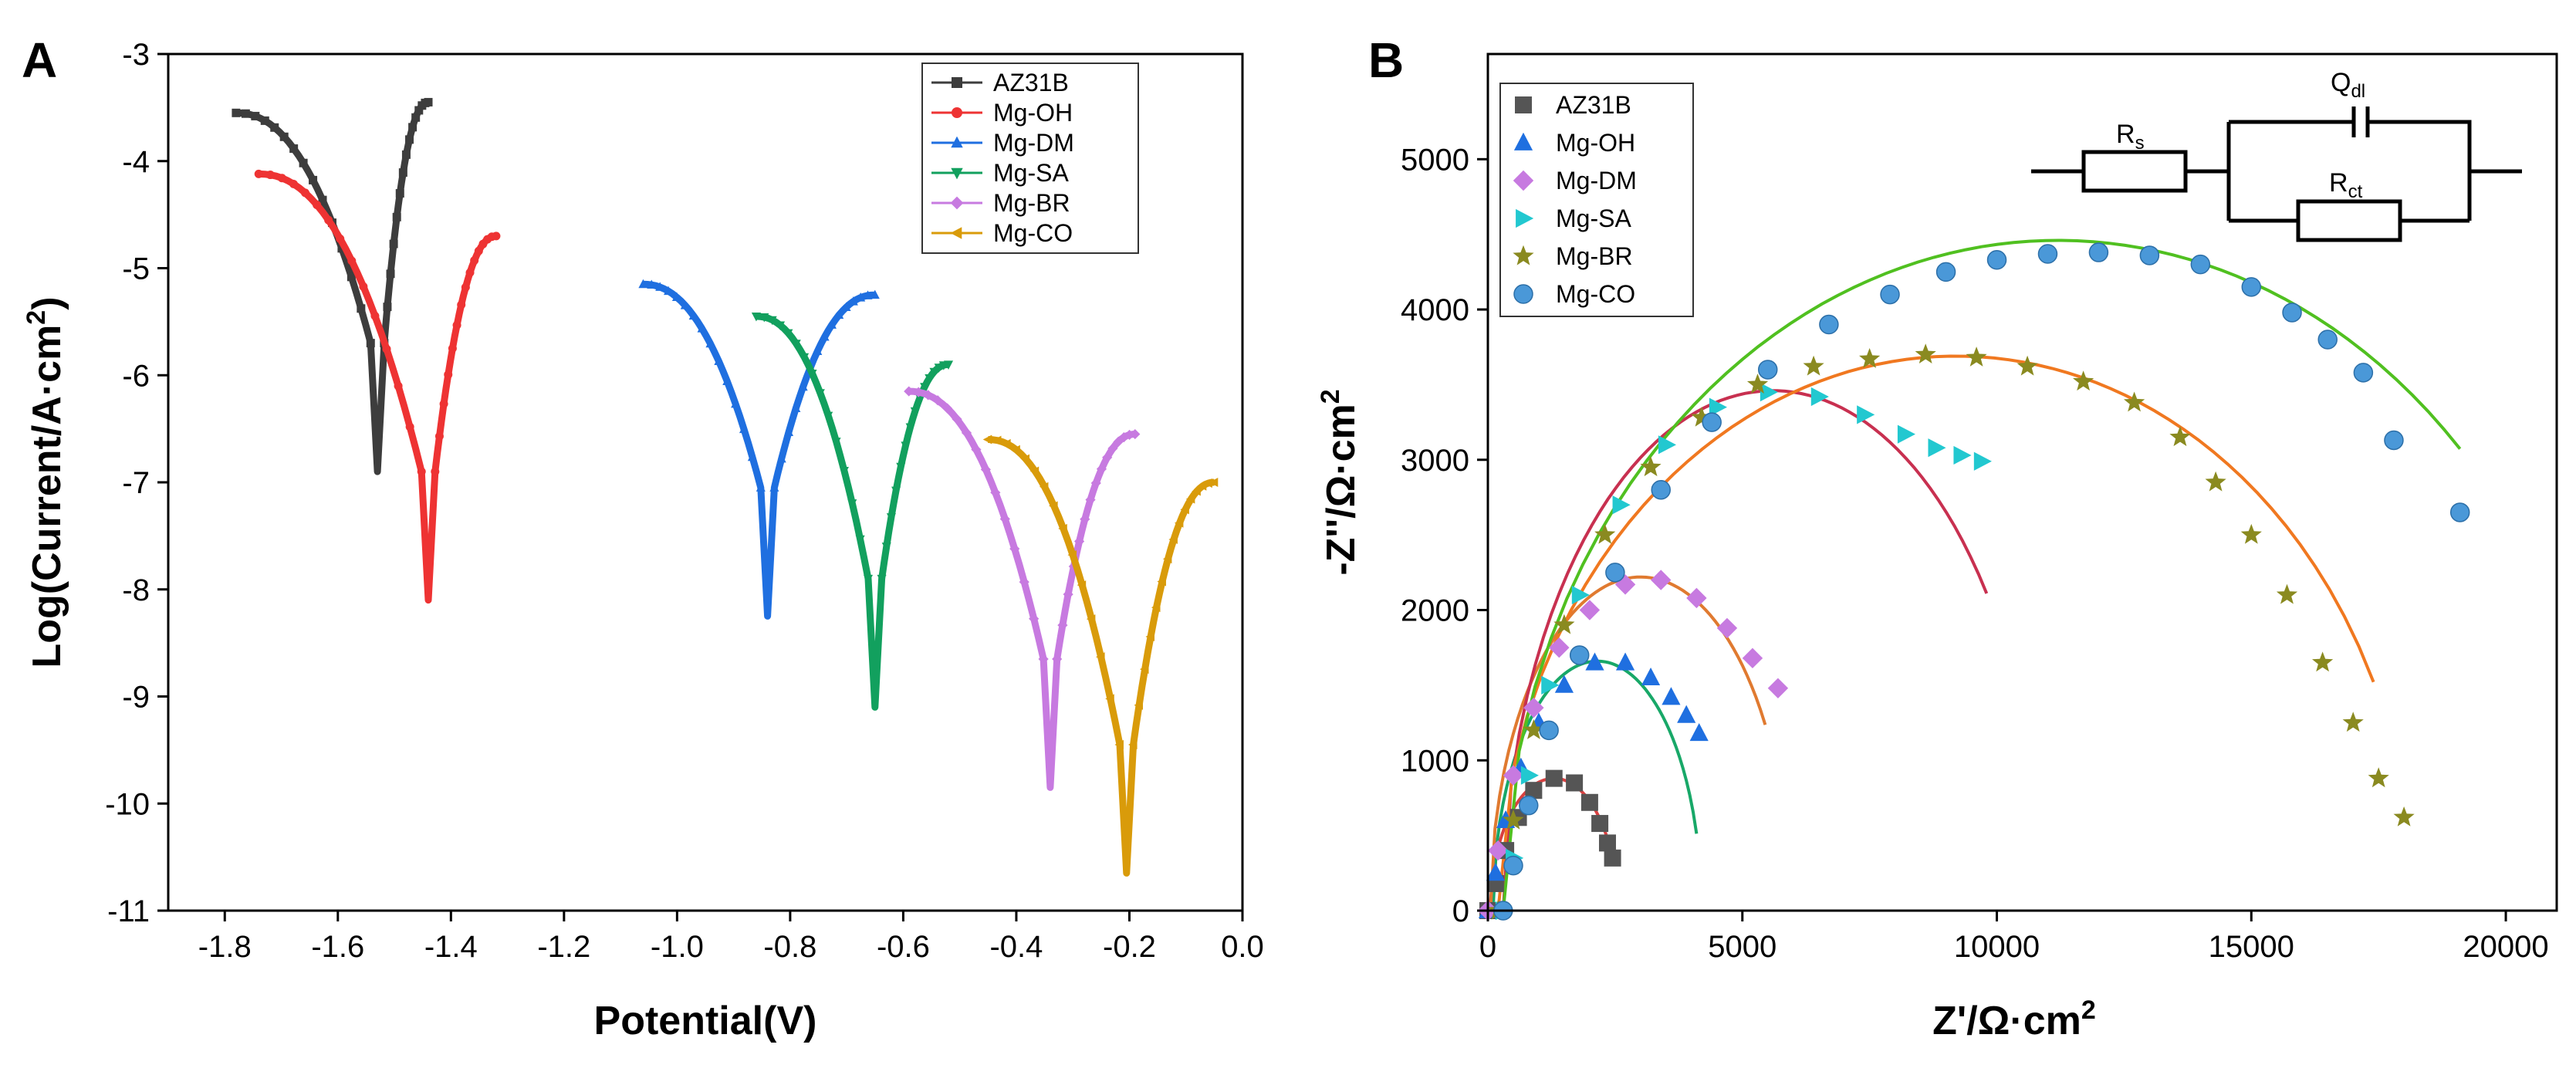 This screenshot has height=1075, width=2576. Describe the element at coordinates (1033, 233) in the screenshot. I see `legend-label: Mg-CO` at that location.